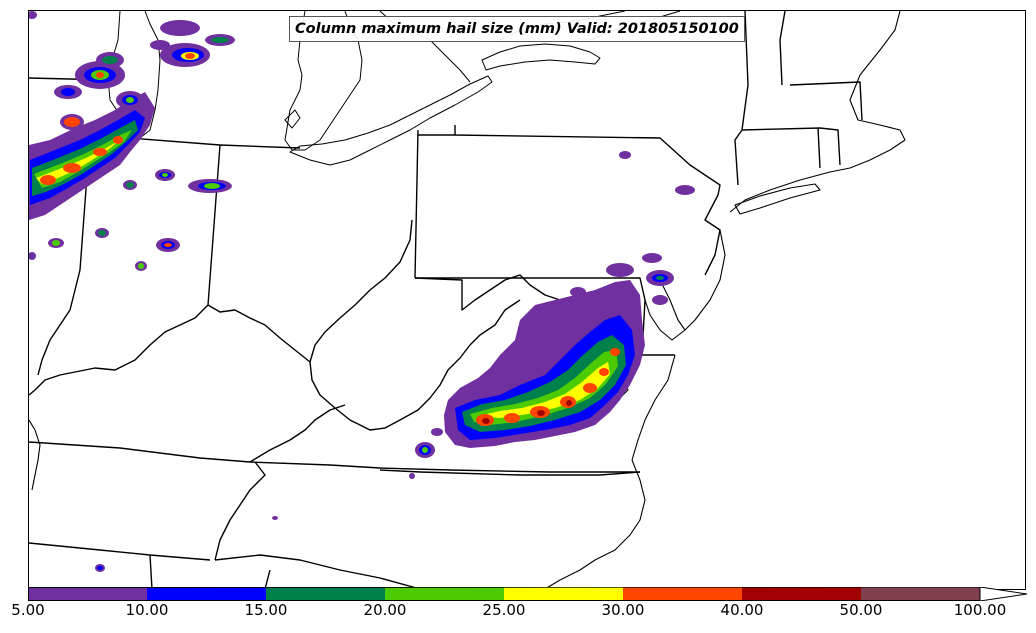 Image resolution: width=1036 pixels, height=633 pixels. I want to click on tn-south-border, so click(120, 565).